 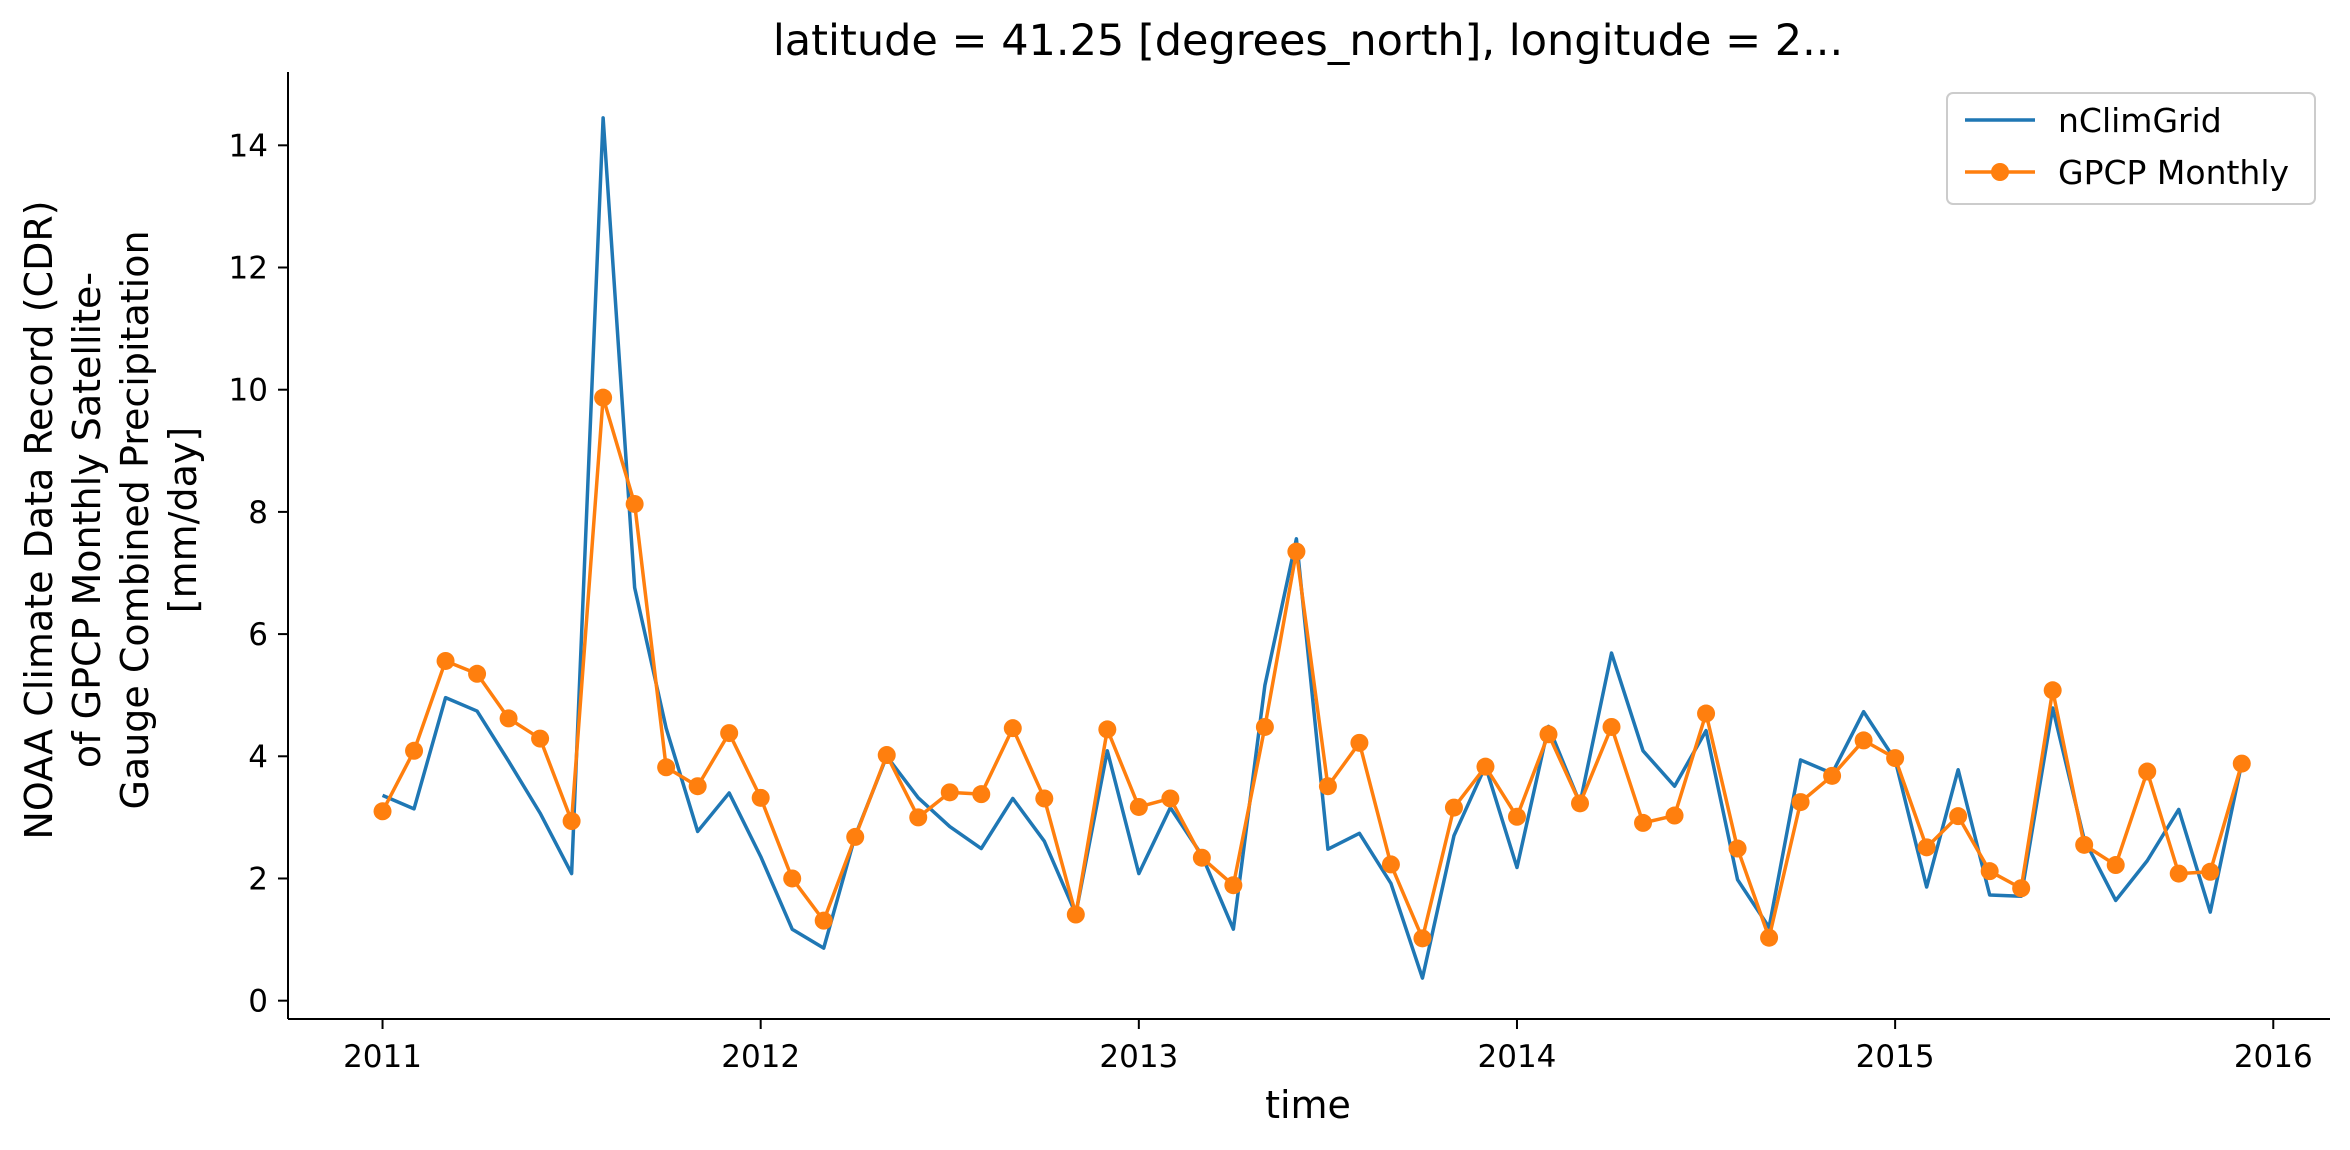 I want to click on y-tick-label: 2, so click(x=258, y=879).